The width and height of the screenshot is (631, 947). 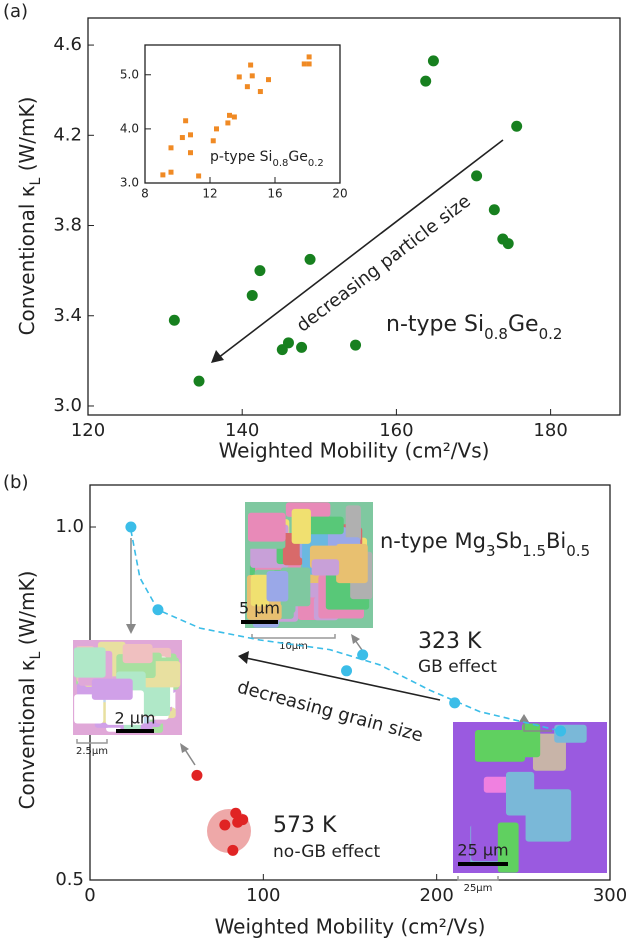 What do you see at coordinates (297, 157) in the screenshot?
I see `series-label-part: Ge` at bounding box center [297, 157].